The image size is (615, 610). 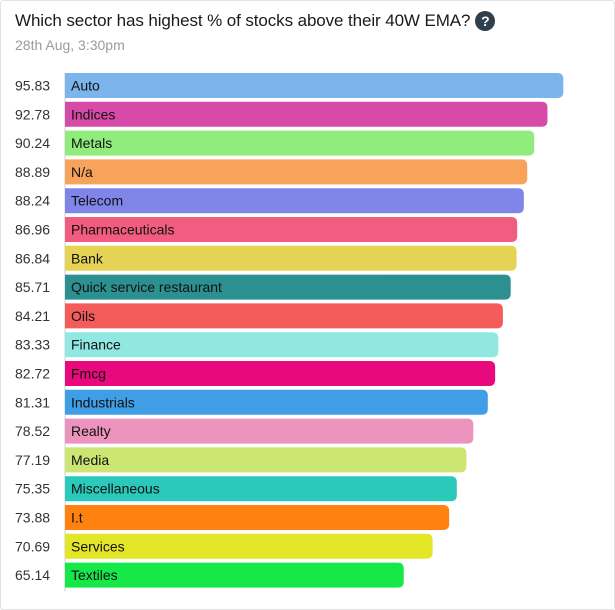 What do you see at coordinates (32, 201) in the screenshot?
I see `value-label: 88.24` at bounding box center [32, 201].